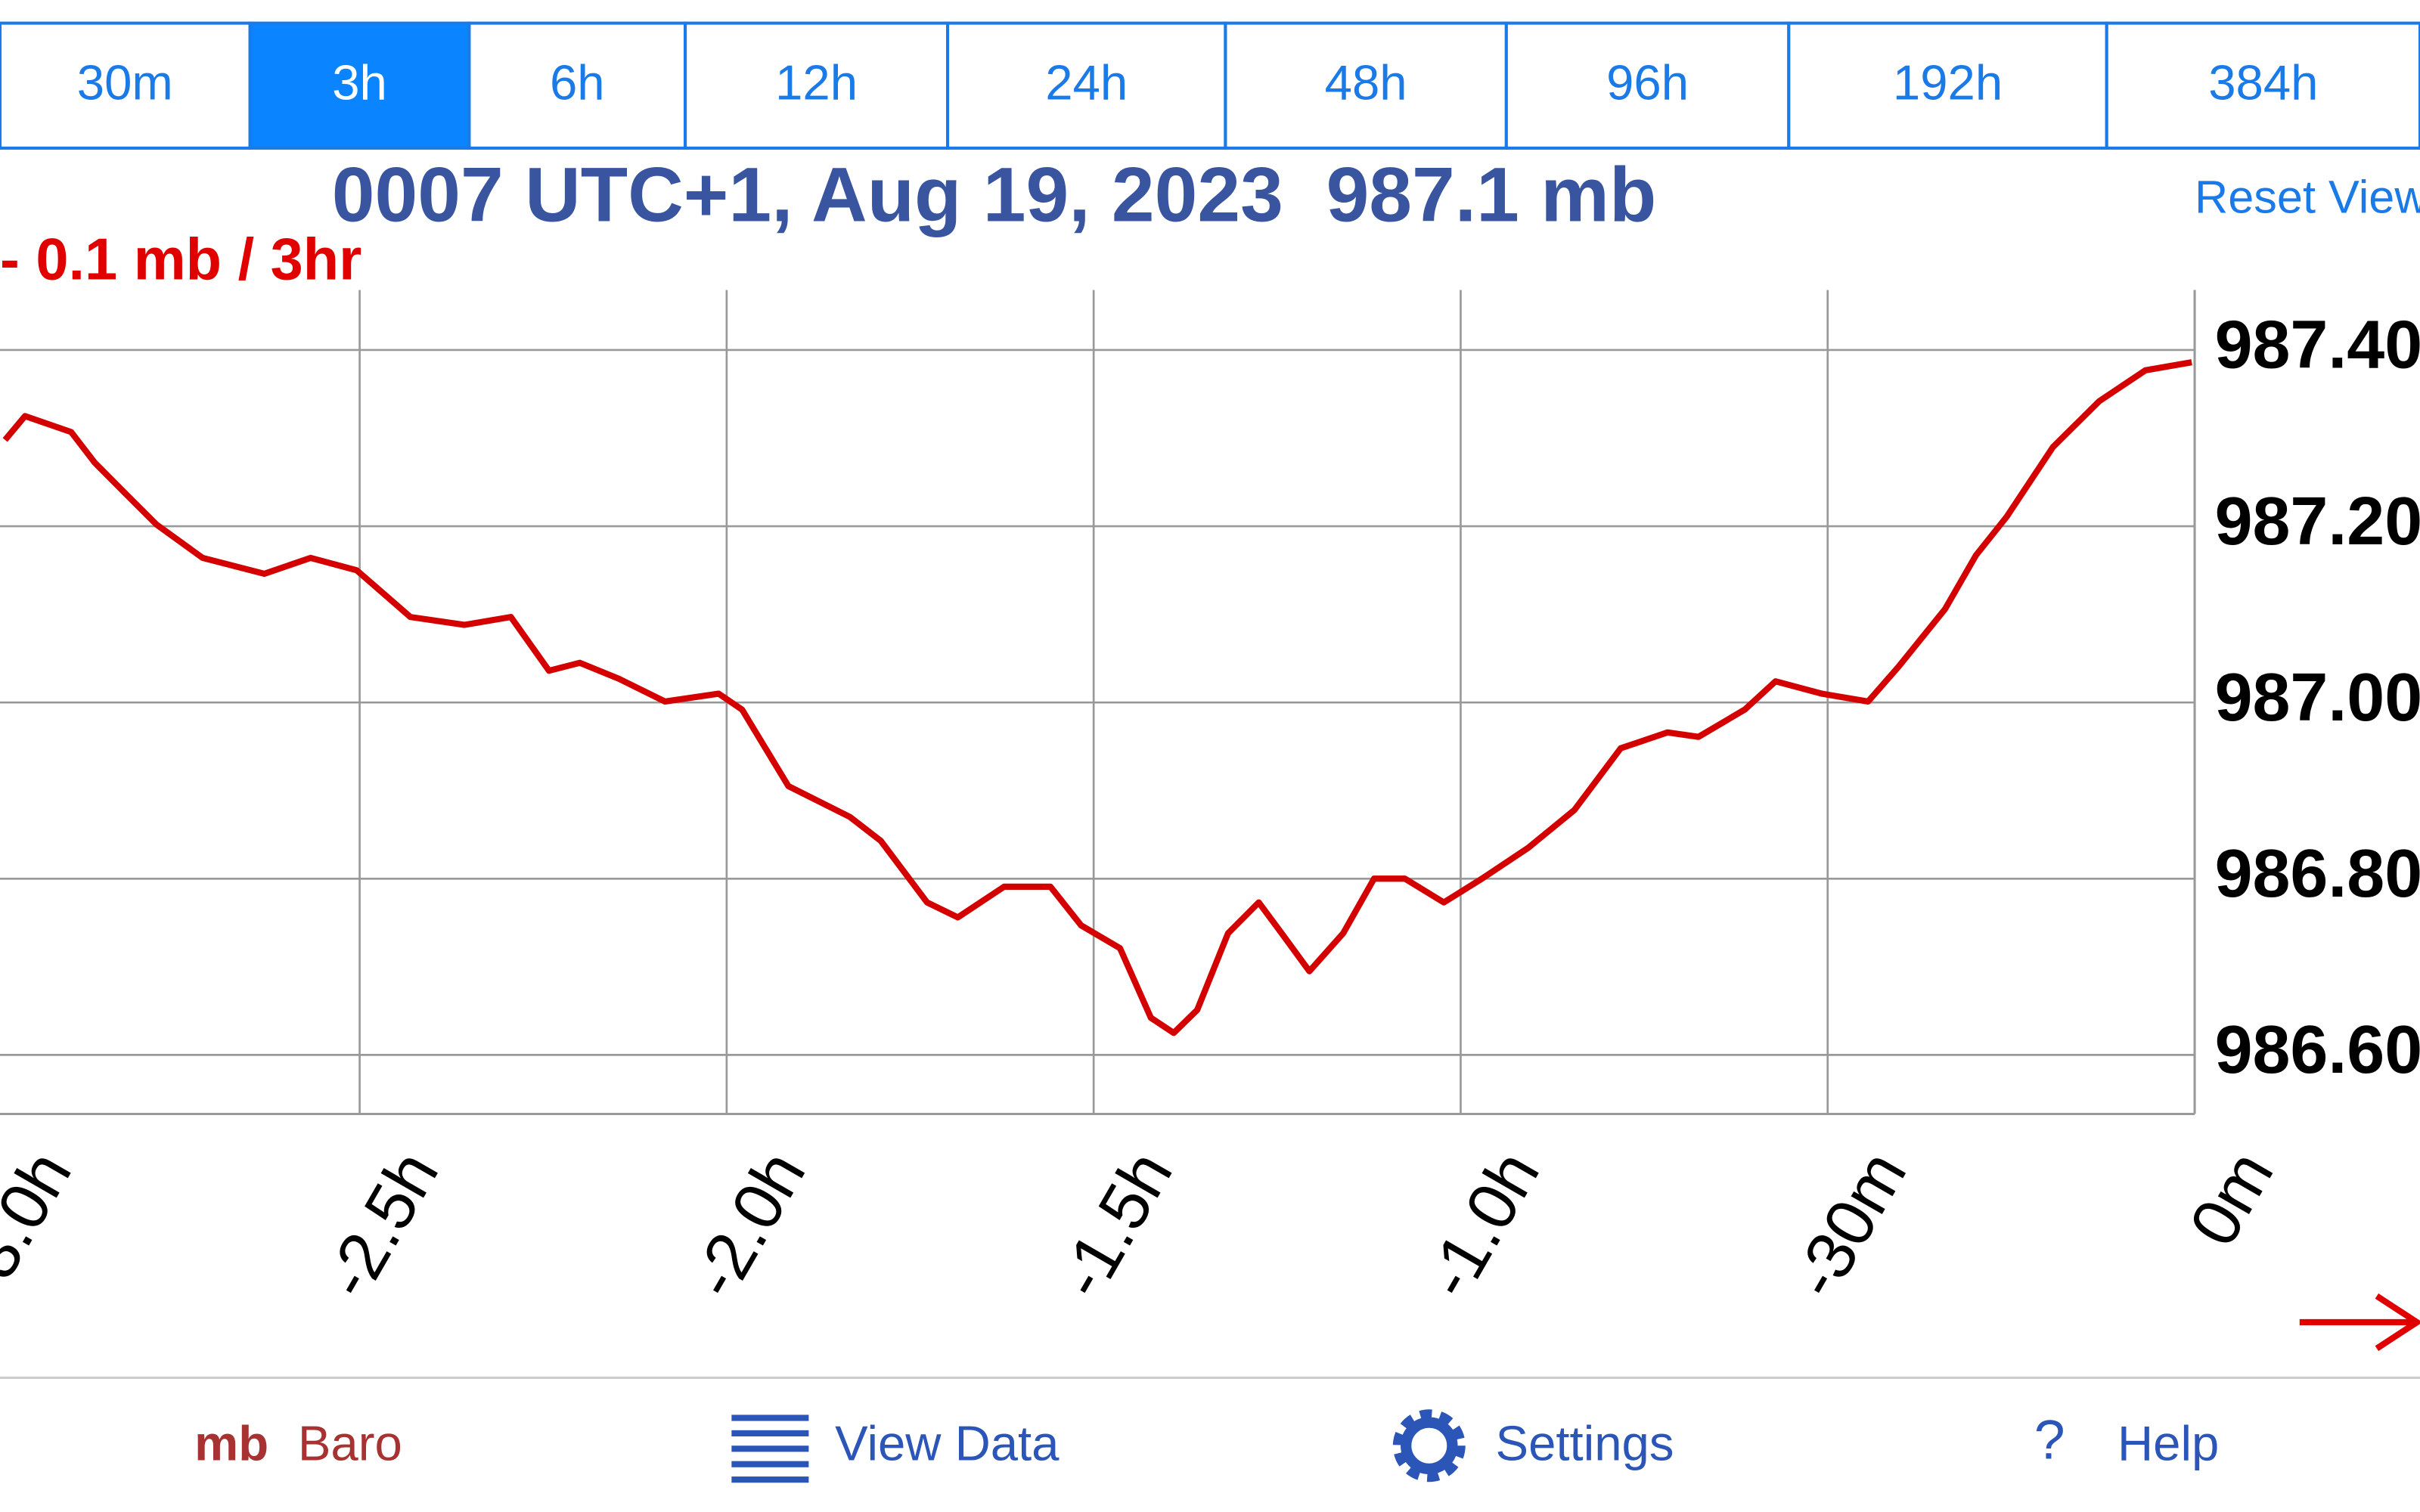 Image resolution: width=2420 pixels, height=1512 pixels. Describe the element at coordinates (180, 259) in the screenshot. I see `trend: - 0.1 mb / 3hr` at that location.